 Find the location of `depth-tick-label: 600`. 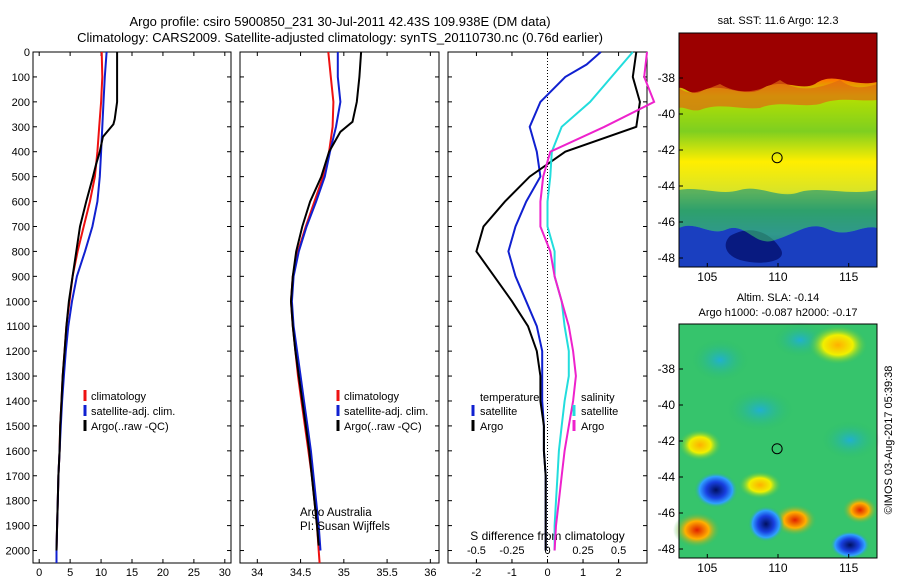

depth-tick-label: 600 is located at coordinates (21, 203).